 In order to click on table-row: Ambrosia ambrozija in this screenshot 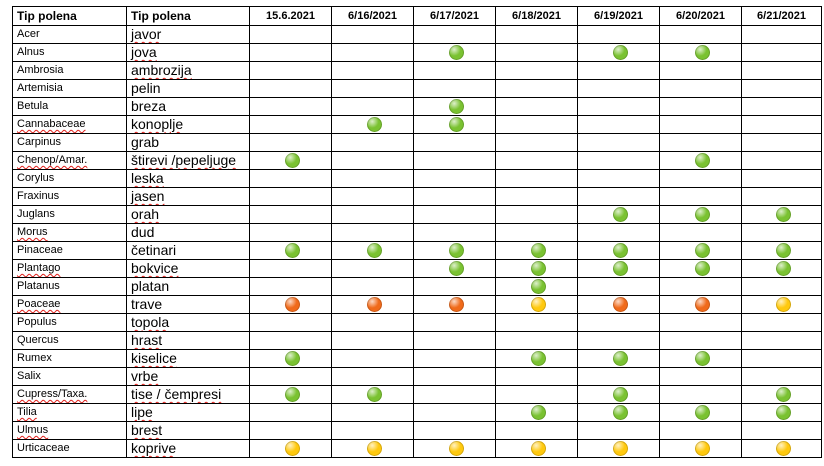, I will do `click(417, 70)`.